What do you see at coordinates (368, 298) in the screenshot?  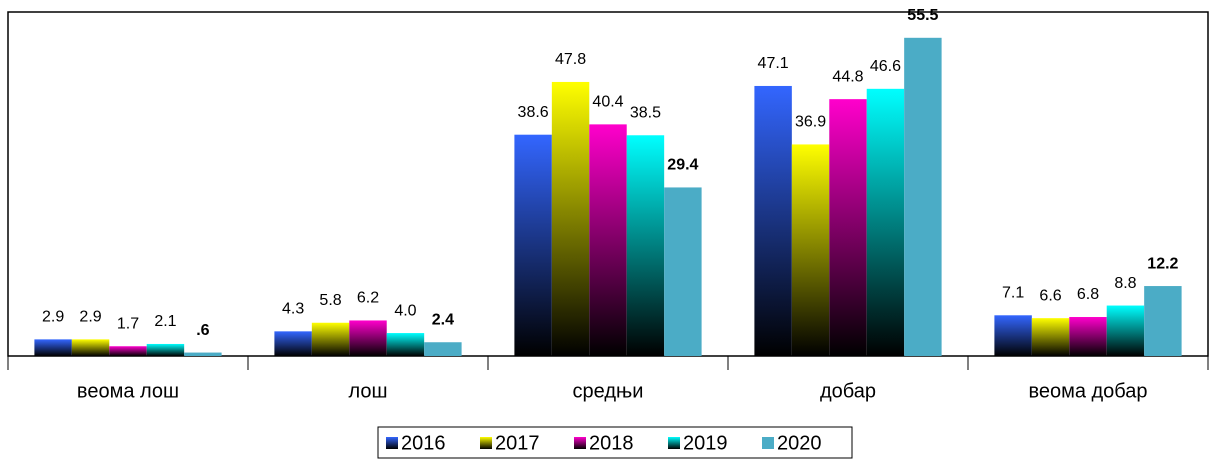 I see `value-label: 6.2` at bounding box center [368, 298].